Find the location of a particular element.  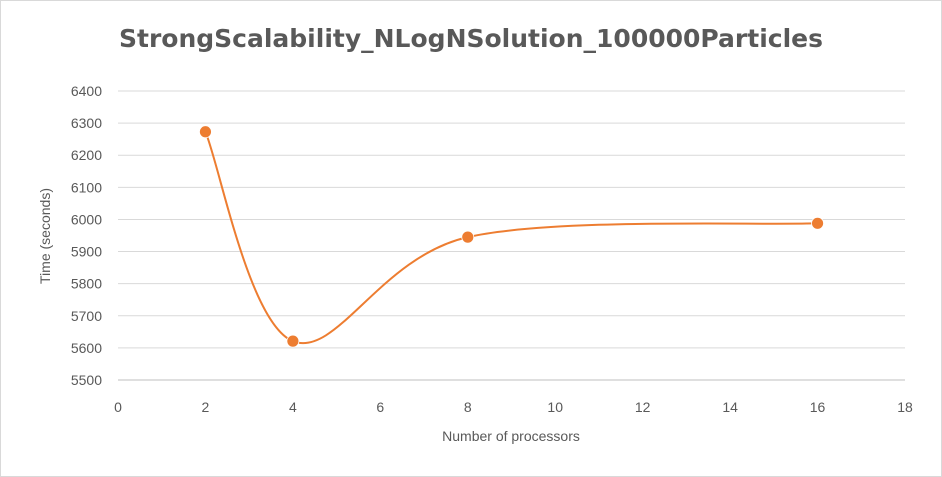

x-tick-label: 18 is located at coordinates (905, 407).